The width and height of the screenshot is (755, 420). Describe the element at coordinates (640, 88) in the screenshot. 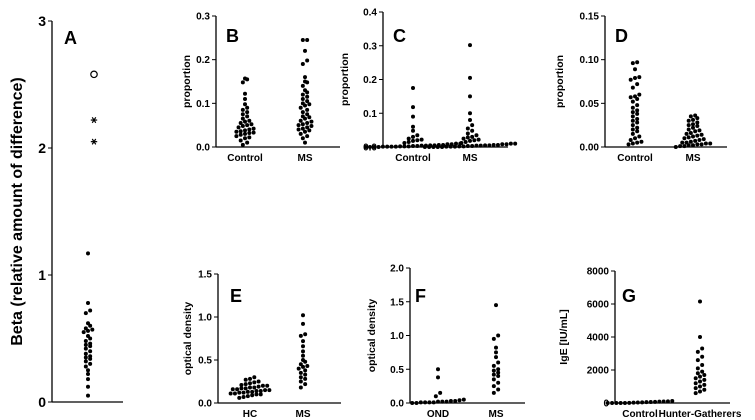

I see `panel-d: 0.00 0.05 0.10 0.15 proportion D Control MS` at that location.